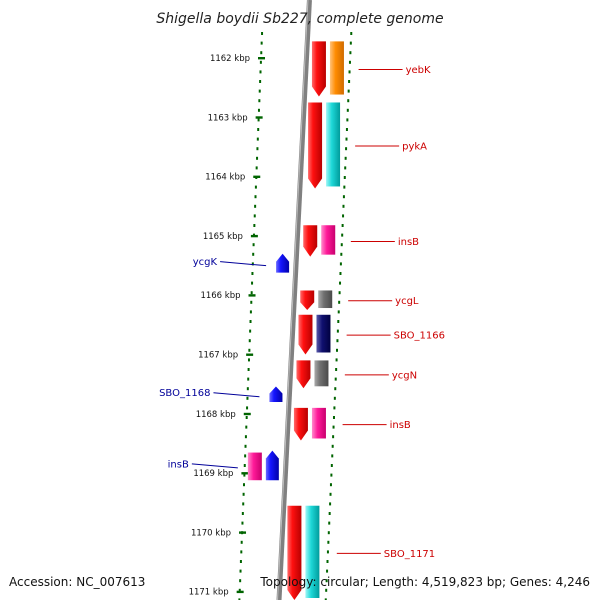 The width and height of the screenshot is (600, 600). I want to click on grey-feature-bar, so click(325, 299).